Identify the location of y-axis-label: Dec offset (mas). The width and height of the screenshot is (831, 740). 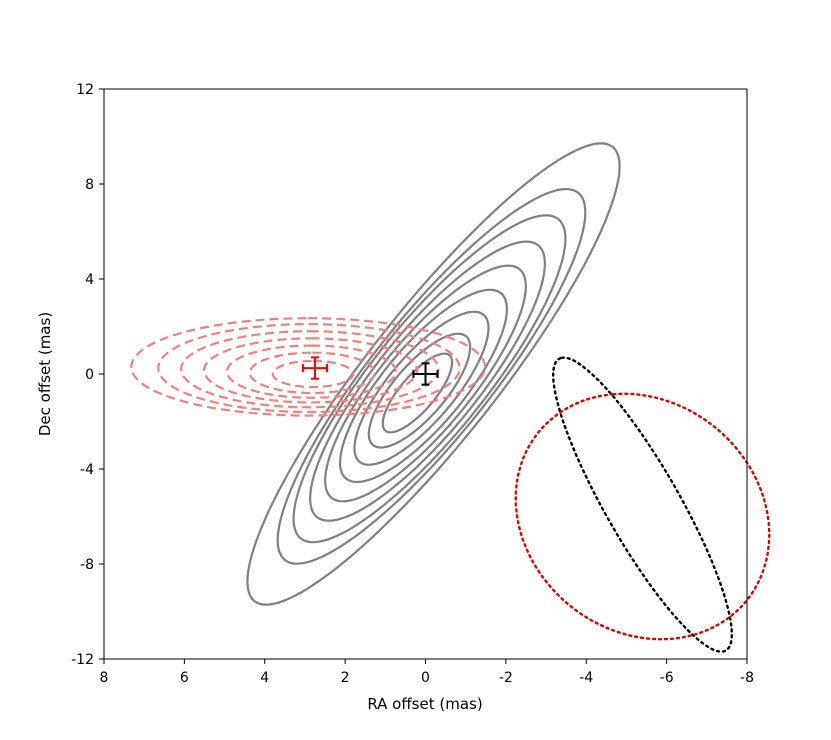
(45, 374).